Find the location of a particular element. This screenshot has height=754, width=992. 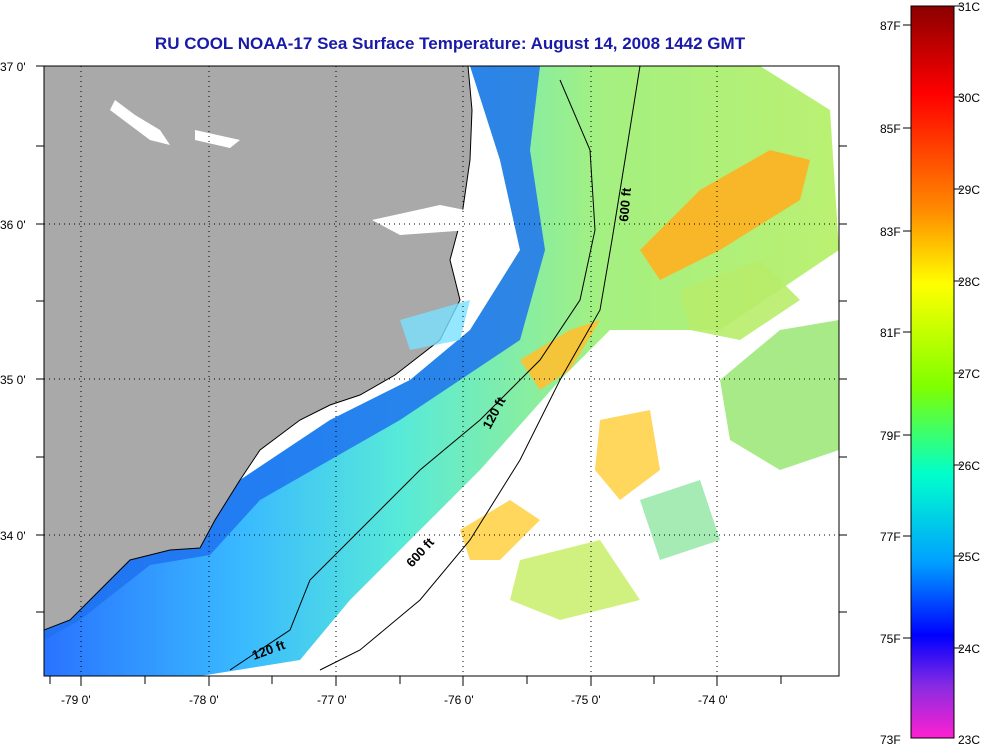

colorbar-c-label: 23C is located at coordinates (969, 740).